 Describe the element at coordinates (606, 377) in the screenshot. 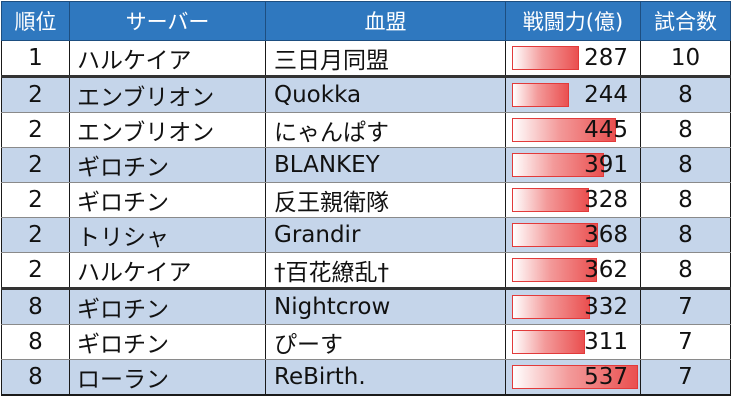

I see `power-value: 537` at that location.